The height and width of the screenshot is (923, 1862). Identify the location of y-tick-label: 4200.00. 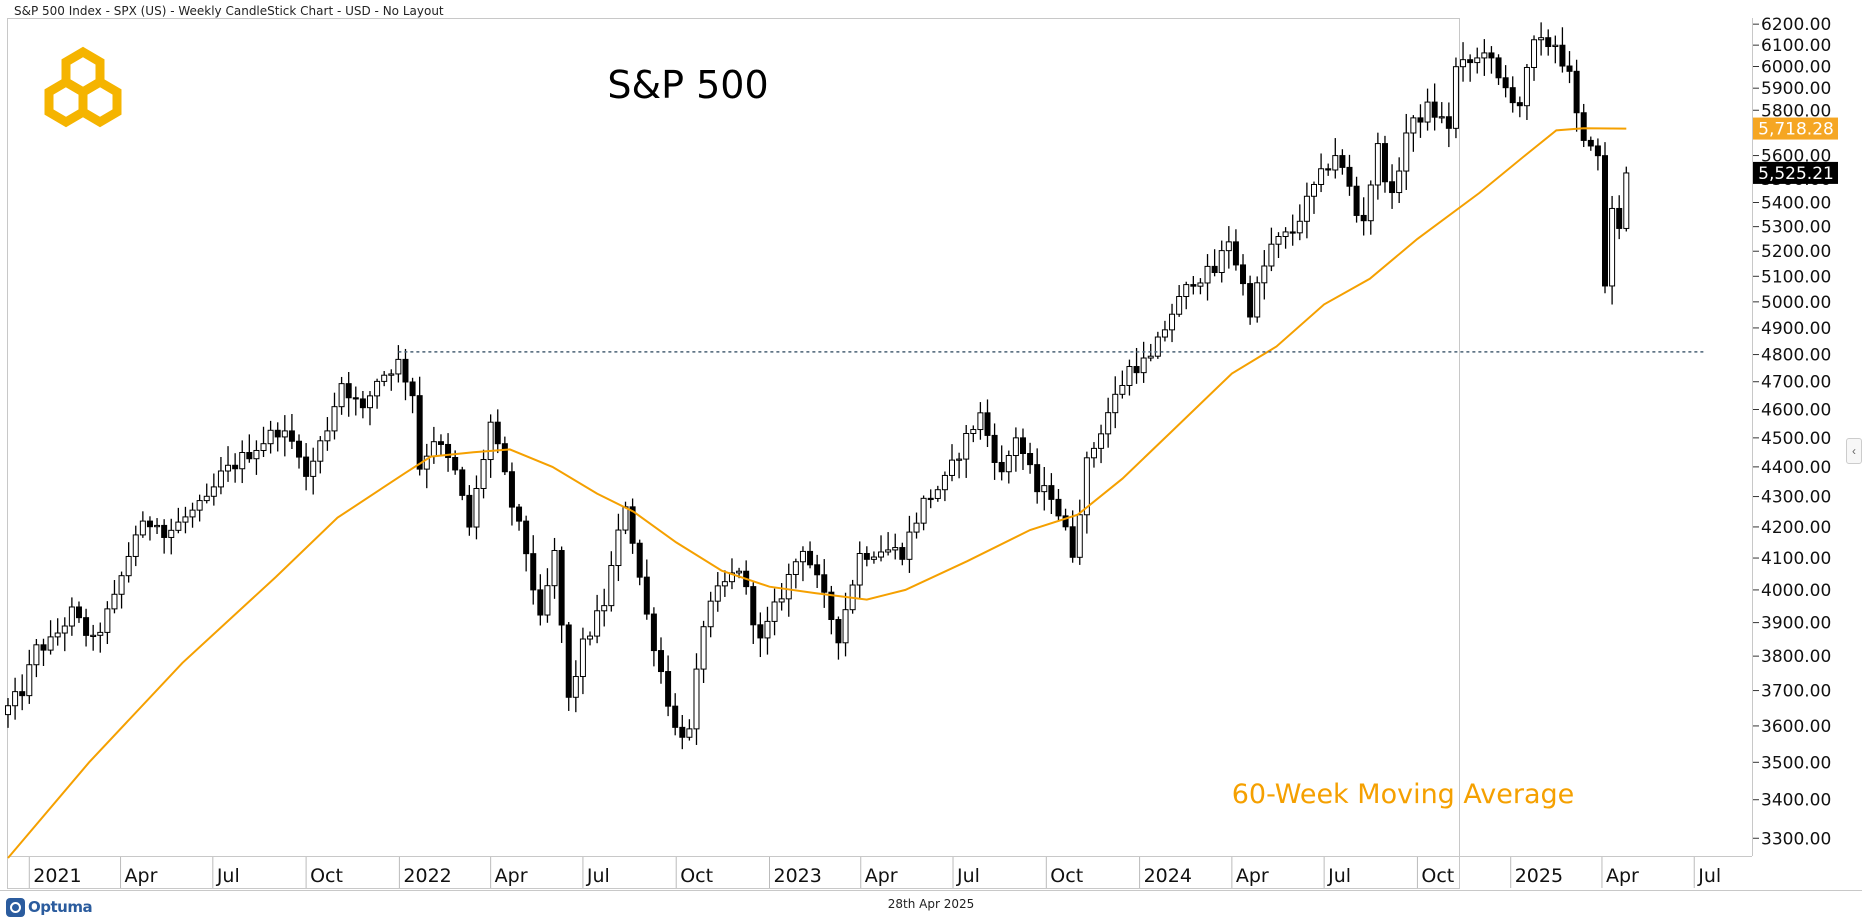
(1796, 528).